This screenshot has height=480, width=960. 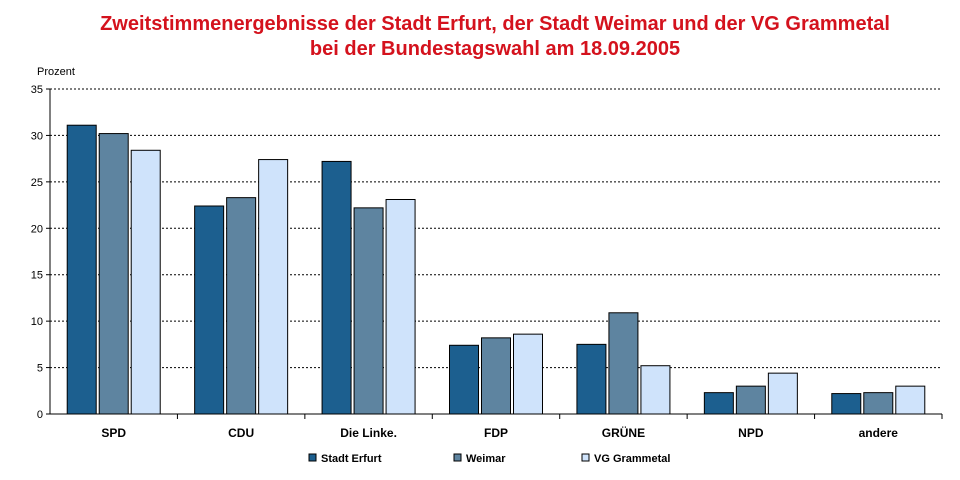 What do you see at coordinates (351, 459) in the screenshot?
I see `legend-label: Stadt Erfurt` at bounding box center [351, 459].